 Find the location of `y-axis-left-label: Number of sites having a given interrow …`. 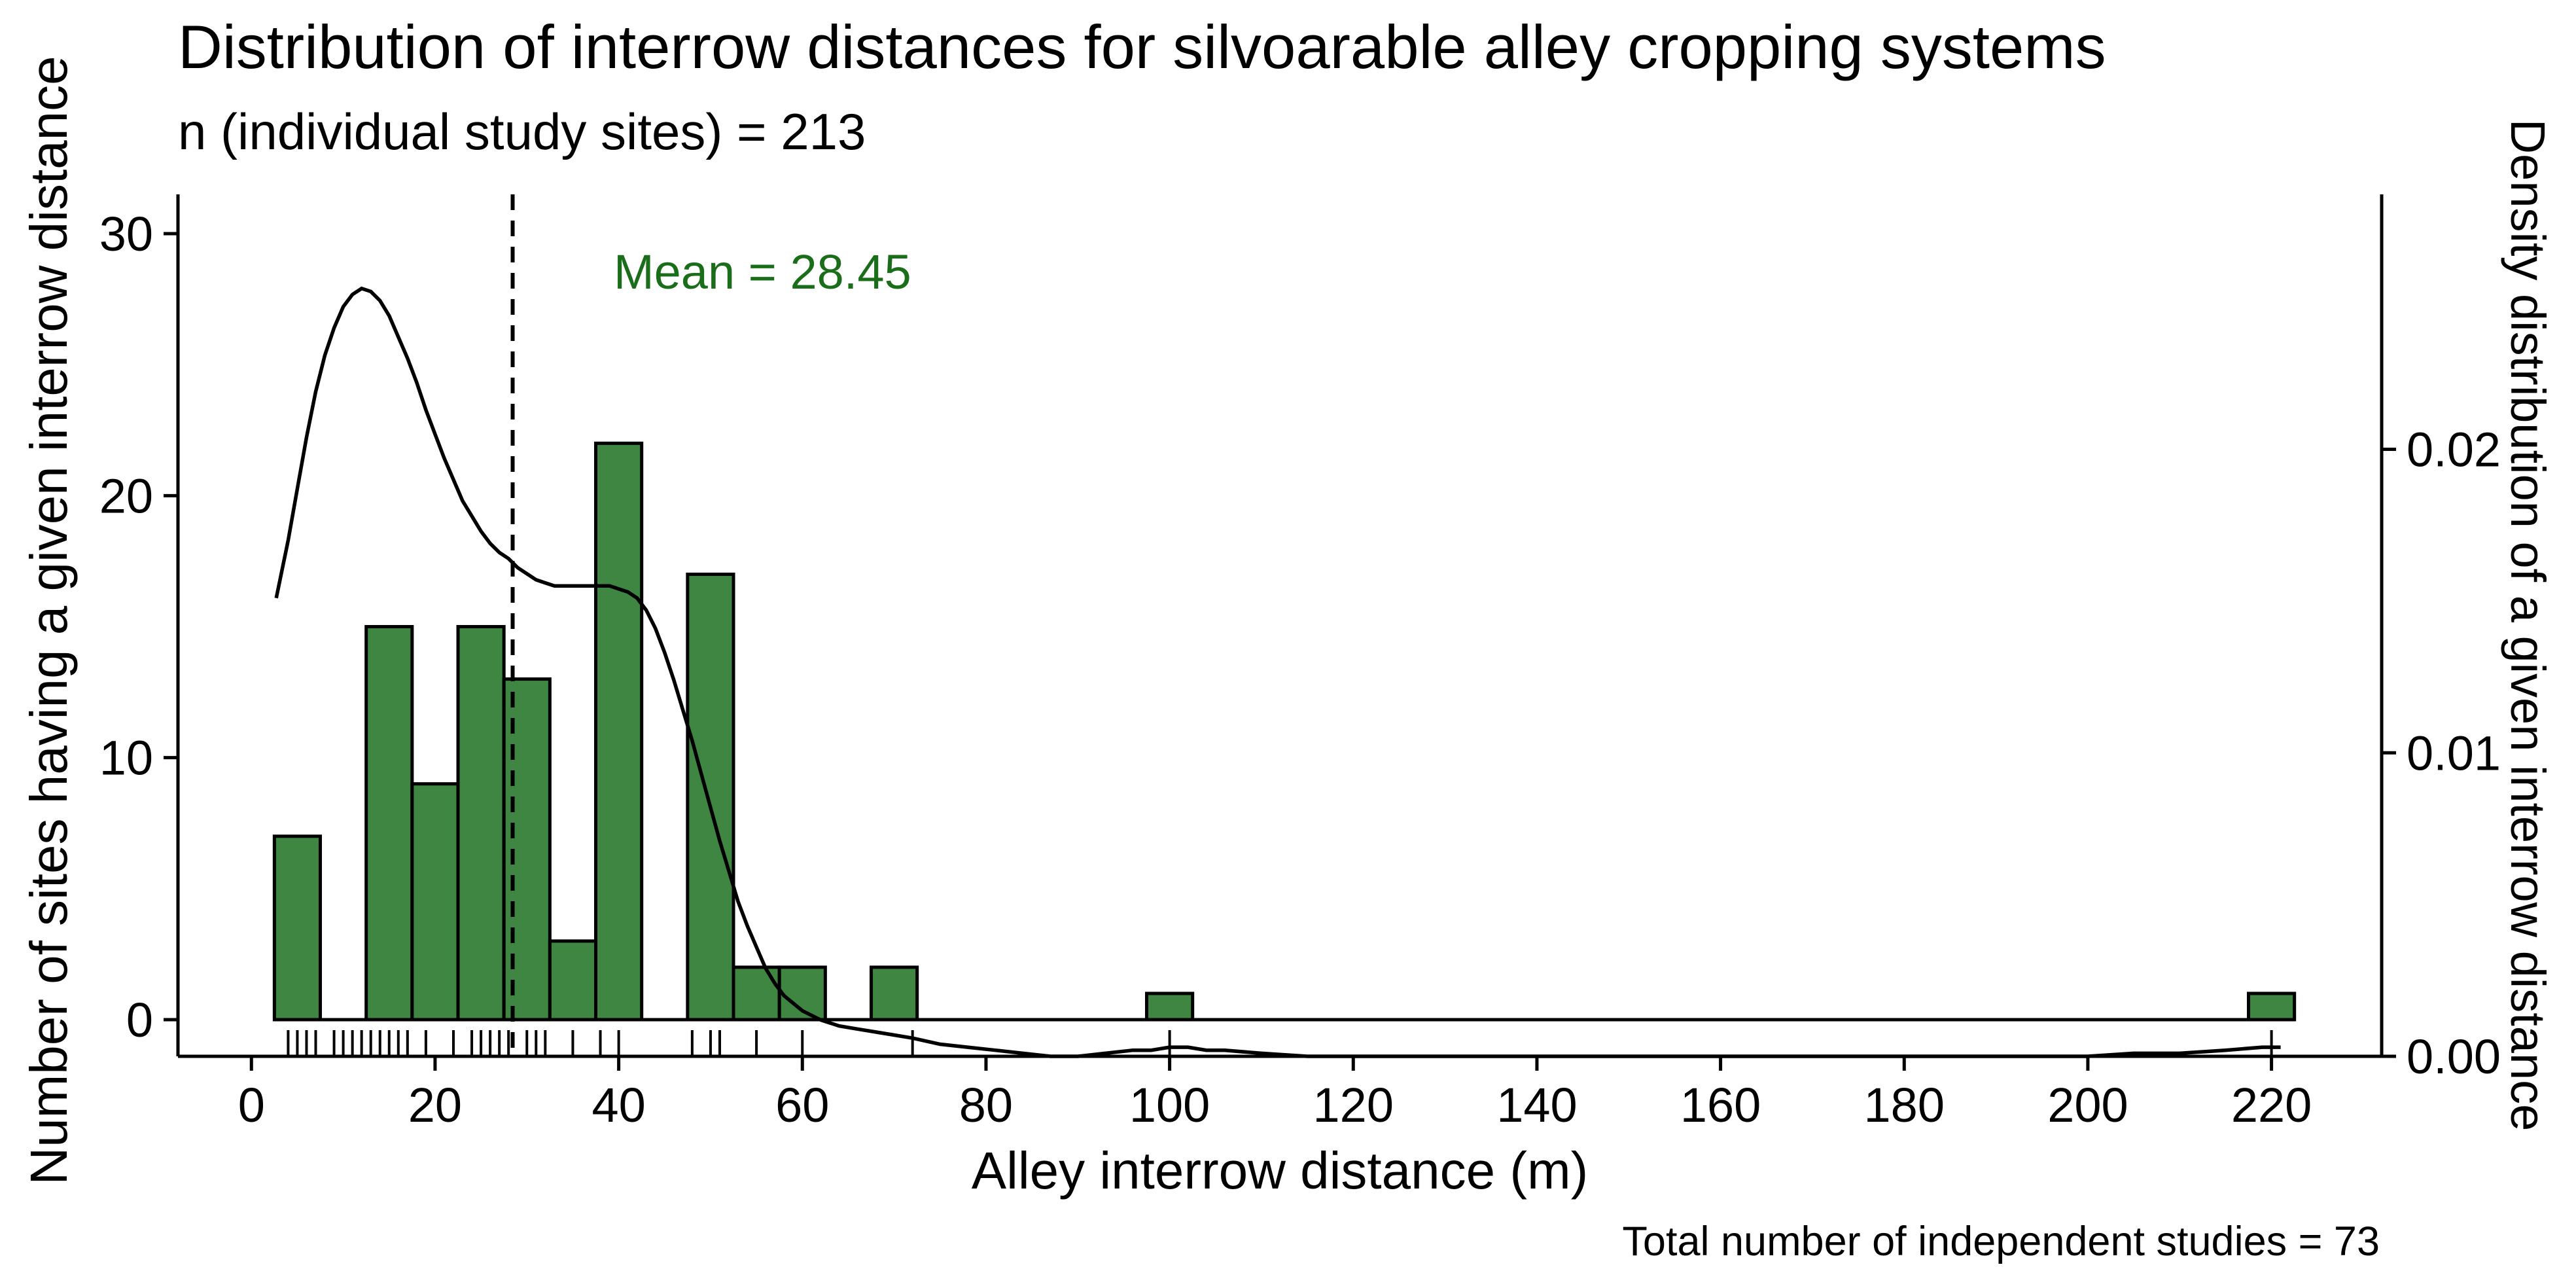

y-axis-left-label: Number of sites having a given interrow … is located at coordinates (49, 620).